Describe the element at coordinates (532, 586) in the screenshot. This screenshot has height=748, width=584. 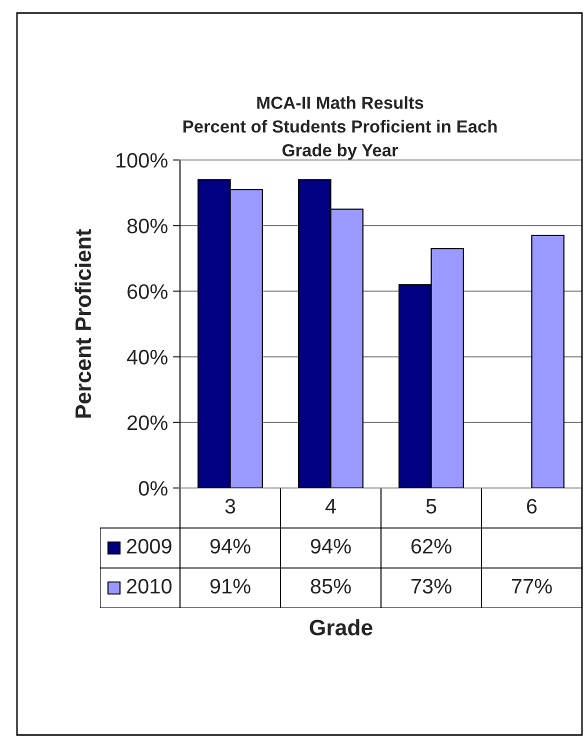
I see `data-label: 77%` at that location.